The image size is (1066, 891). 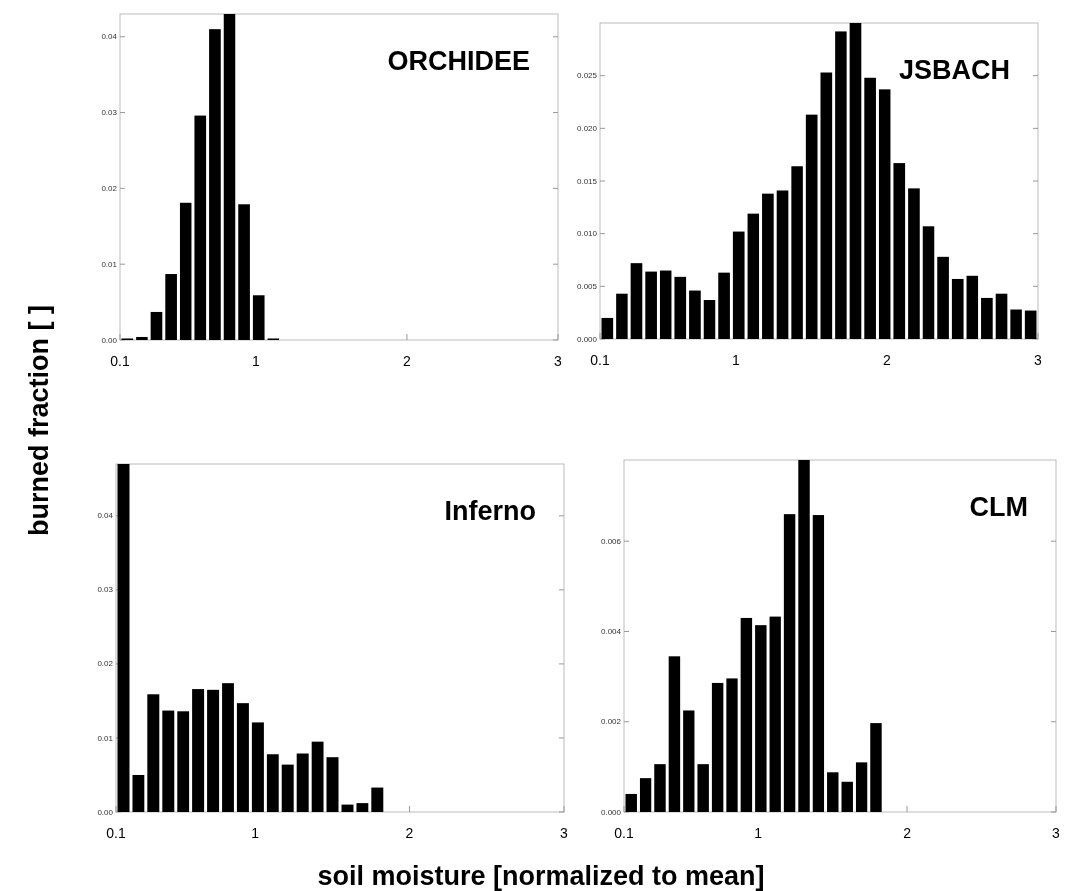 What do you see at coordinates (458, 61) in the screenshot?
I see `text: ORCHIDEE` at bounding box center [458, 61].